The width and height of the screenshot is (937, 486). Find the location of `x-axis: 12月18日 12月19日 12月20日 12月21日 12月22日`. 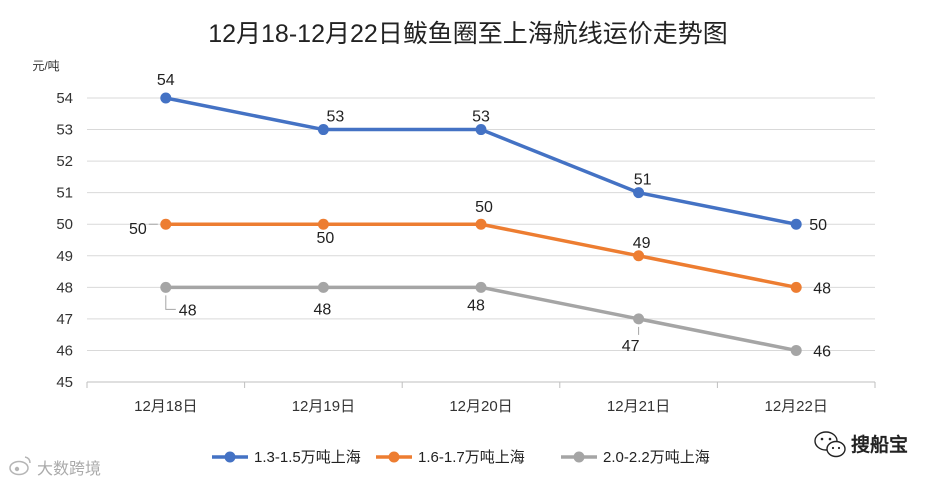

x-axis: 12月18日 12月19日 12月20日 12月21日 12月22日 is located at coordinates (481, 398).